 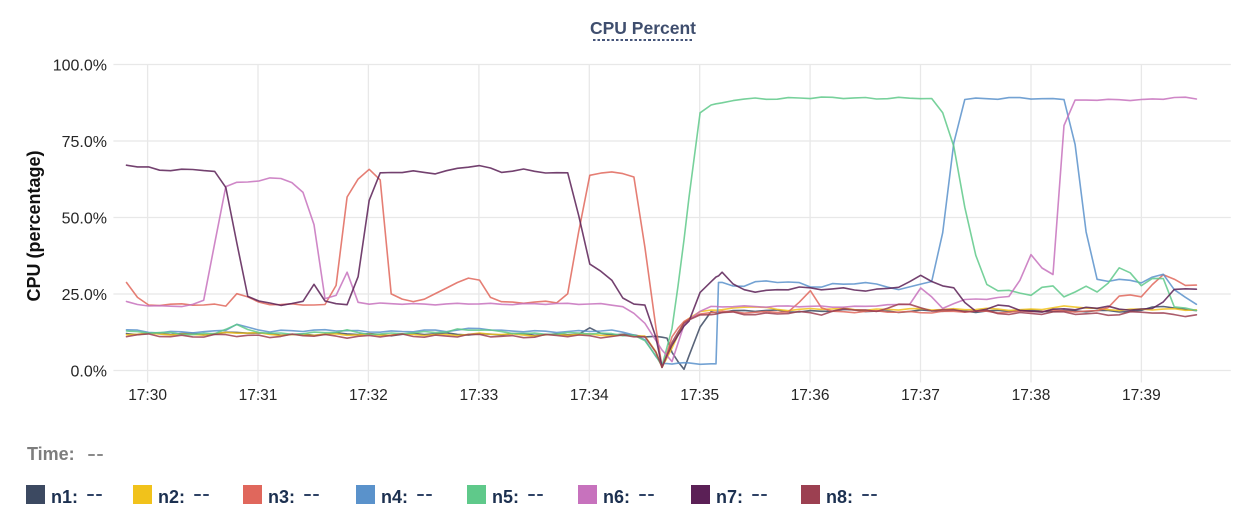 What do you see at coordinates (589, 395) in the screenshot?
I see `svg-text: 17:34` at bounding box center [589, 395].